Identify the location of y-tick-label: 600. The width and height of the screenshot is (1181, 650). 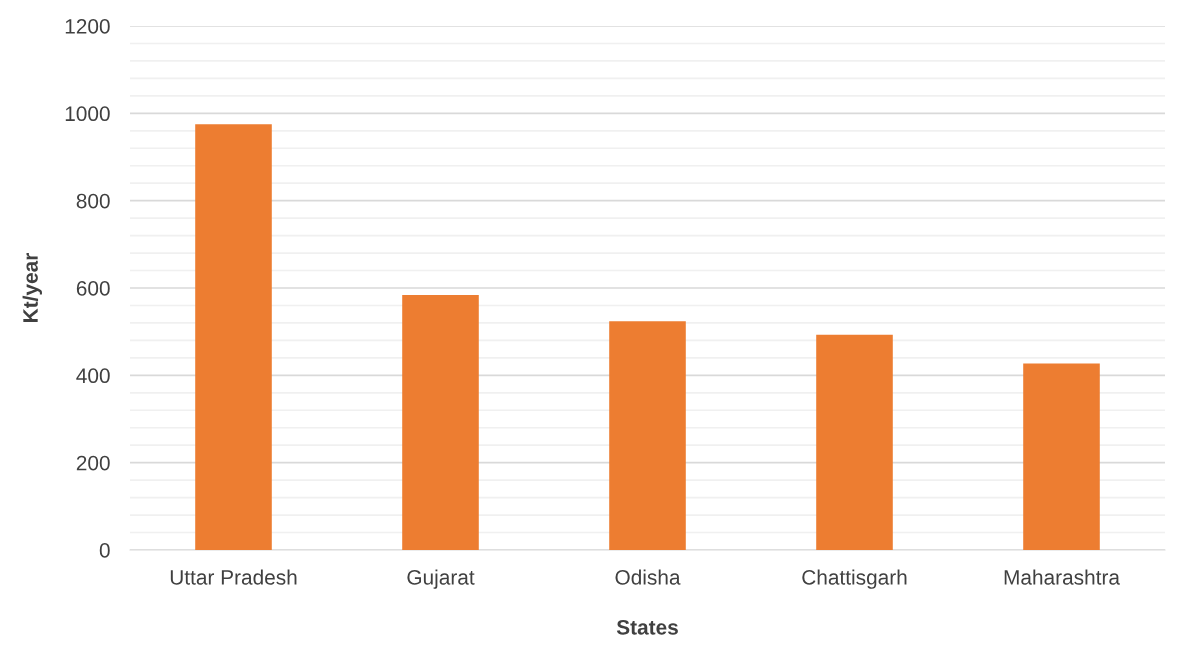
(93, 288).